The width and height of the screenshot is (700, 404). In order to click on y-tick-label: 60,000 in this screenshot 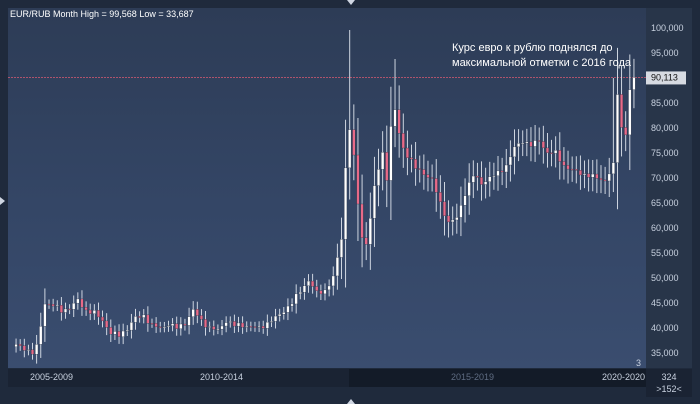, I will do `click(665, 228)`.